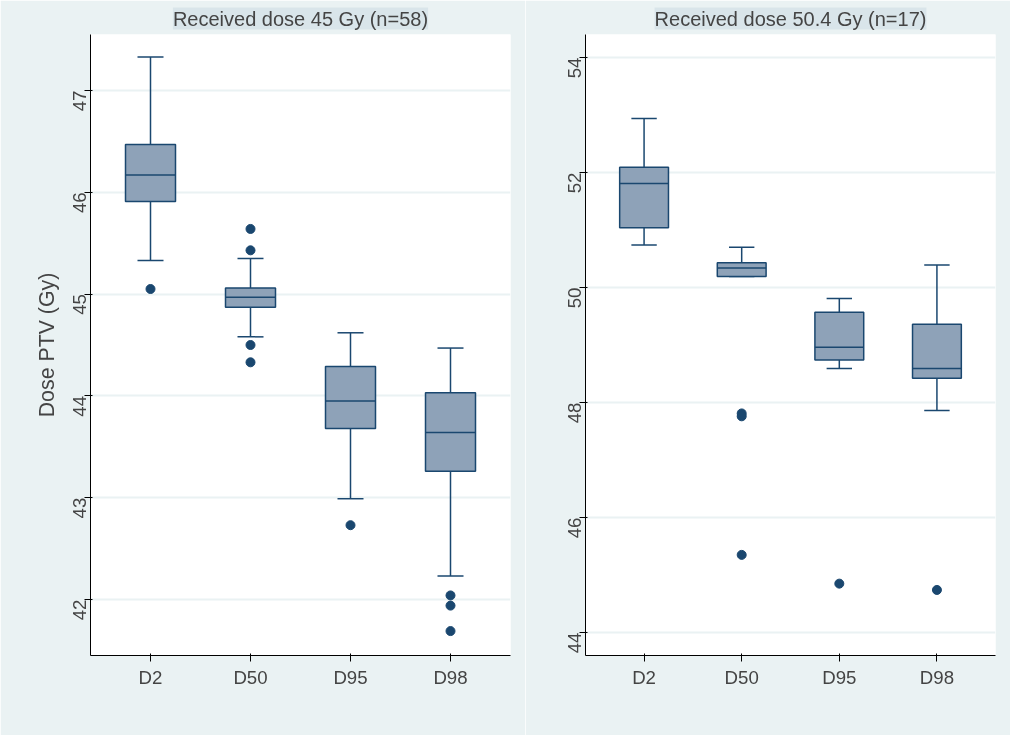  What do you see at coordinates (79, 610) in the screenshot?
I see `y-tick-label: 42` at bounding box center [79, 610].